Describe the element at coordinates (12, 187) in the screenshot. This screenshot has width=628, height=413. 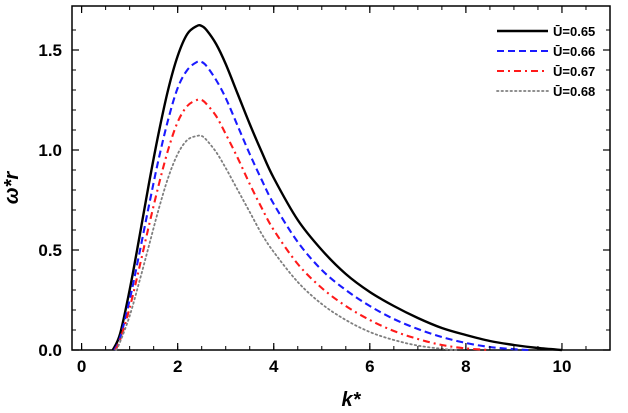
I see `y-axis-label: ω*r` at that location.